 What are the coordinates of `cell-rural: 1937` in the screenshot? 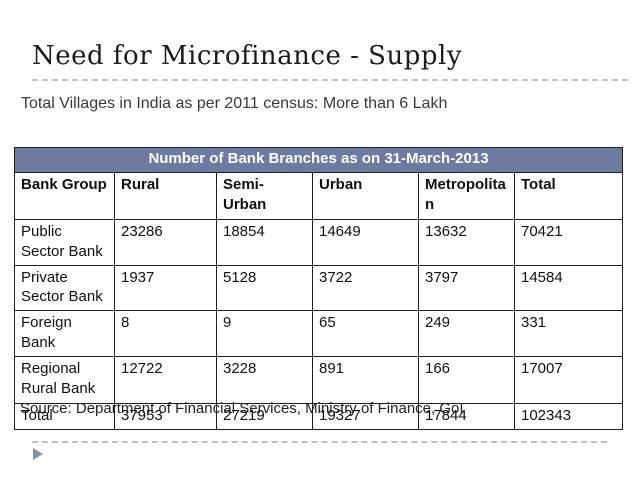 It's located at (165, 288).